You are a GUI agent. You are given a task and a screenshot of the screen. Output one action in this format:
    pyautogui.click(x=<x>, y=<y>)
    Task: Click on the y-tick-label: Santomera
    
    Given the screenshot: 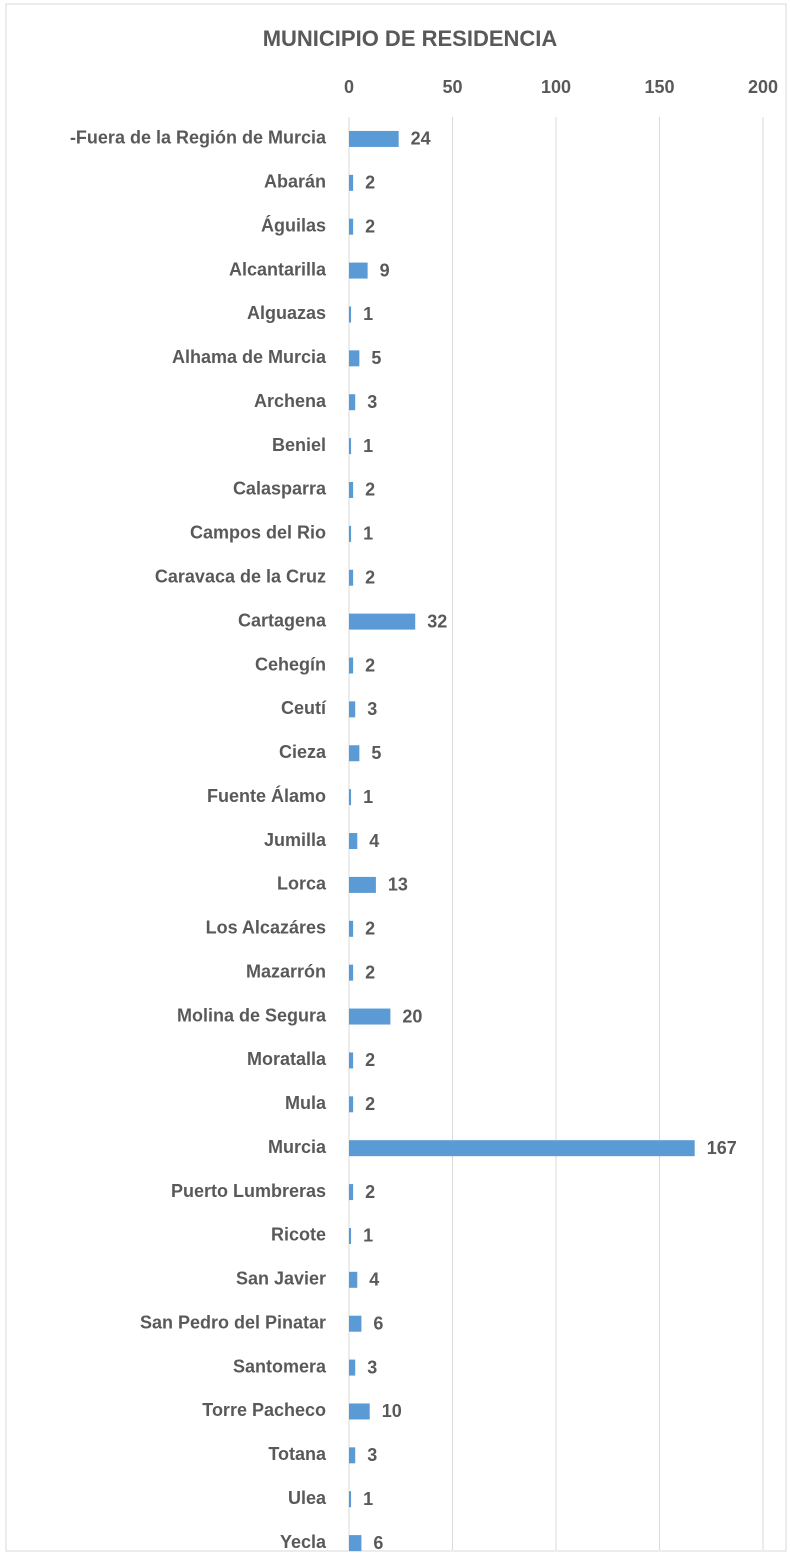 What is the action you would take?
    pyautogui.click(x=280, y=1366)
    